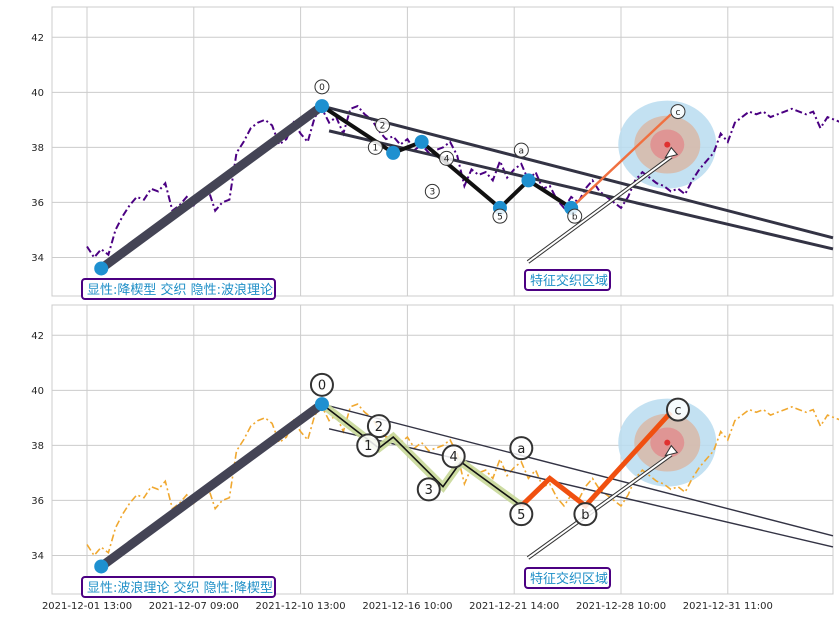 The width and height of the screenshot is (839, 617). I want to click on bottom-y-tick-label: 36, so click(37, 501).